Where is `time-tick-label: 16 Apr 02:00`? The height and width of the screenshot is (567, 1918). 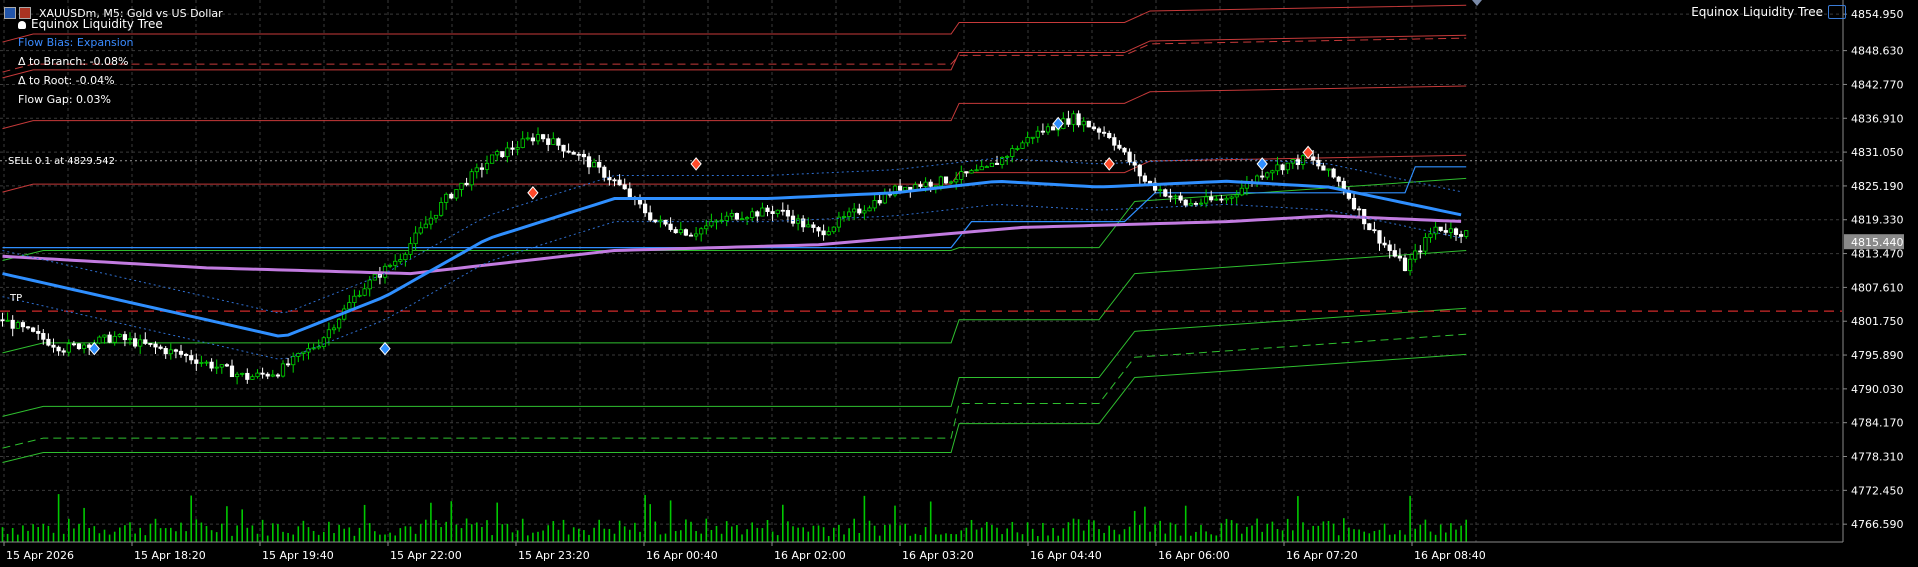 time-tick-label: 16 Apr 02:00 is located at coordinates (810, 555).